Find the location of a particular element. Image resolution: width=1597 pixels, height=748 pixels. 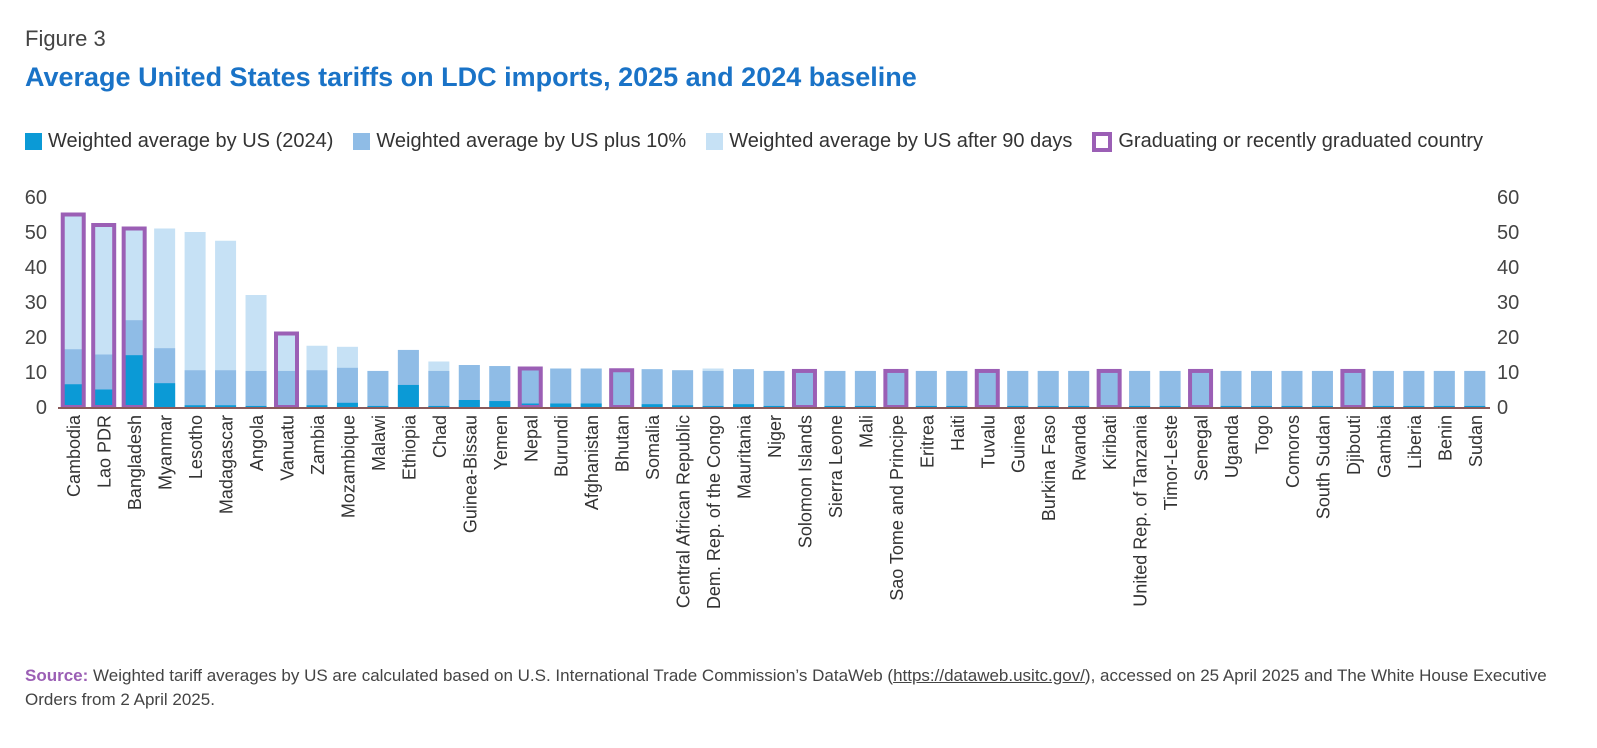

x-tick-label-8: Zambia is located at coordinates (318, 444).